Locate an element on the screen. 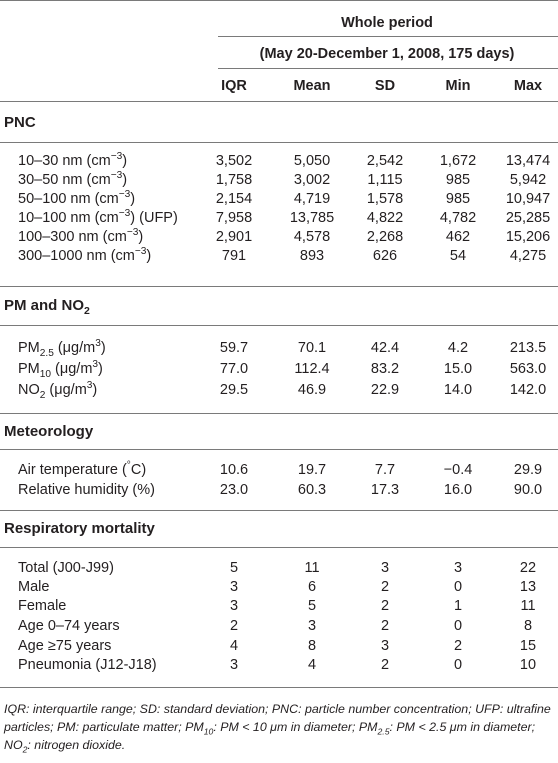 Image resolution: width=558 pixels, height=763 pixels. cell-iqr: 7,958 is located at coordinates (234, 218).